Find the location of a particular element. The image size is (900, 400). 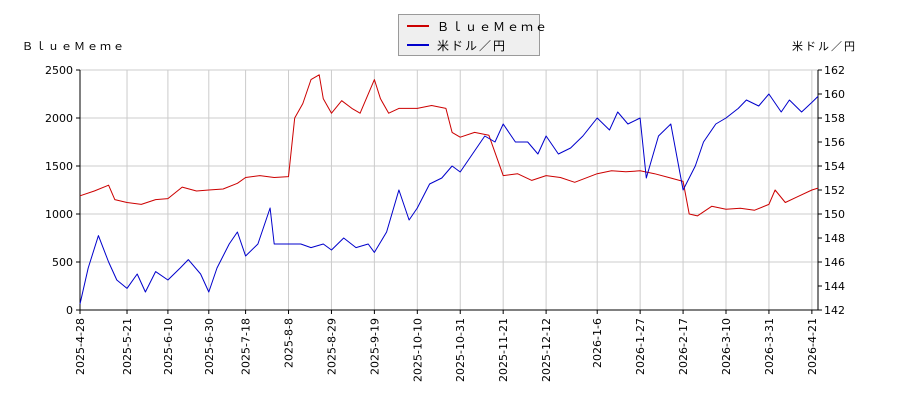

right-tick-label: 162 is located at coordinates (834, 70).